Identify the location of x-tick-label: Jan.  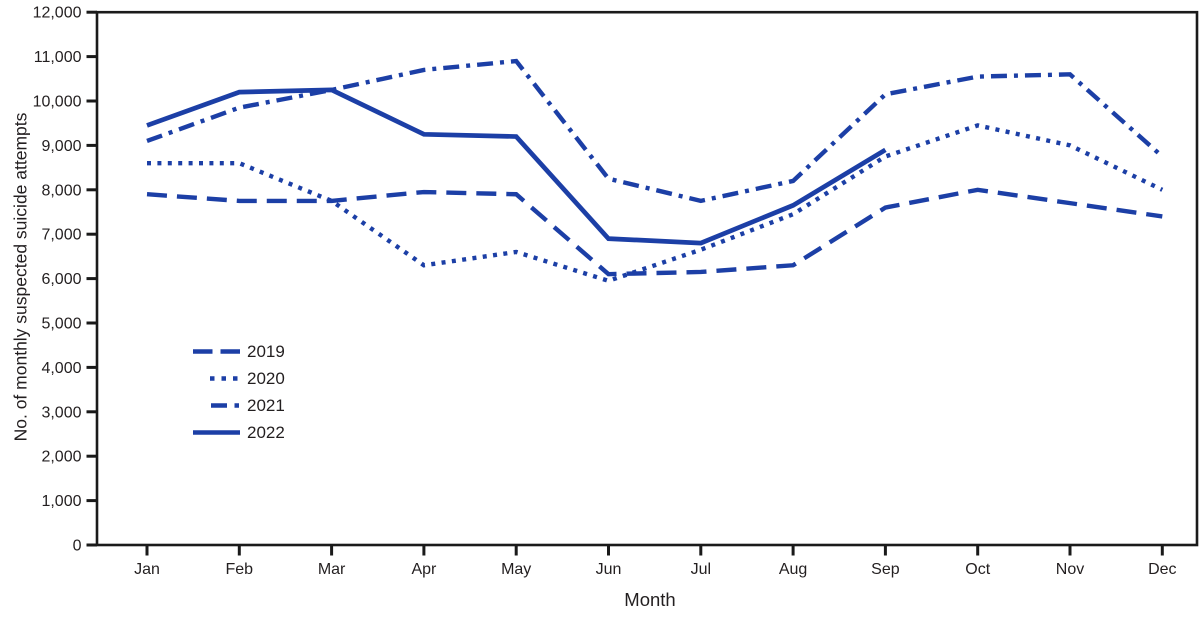
(147, 569).